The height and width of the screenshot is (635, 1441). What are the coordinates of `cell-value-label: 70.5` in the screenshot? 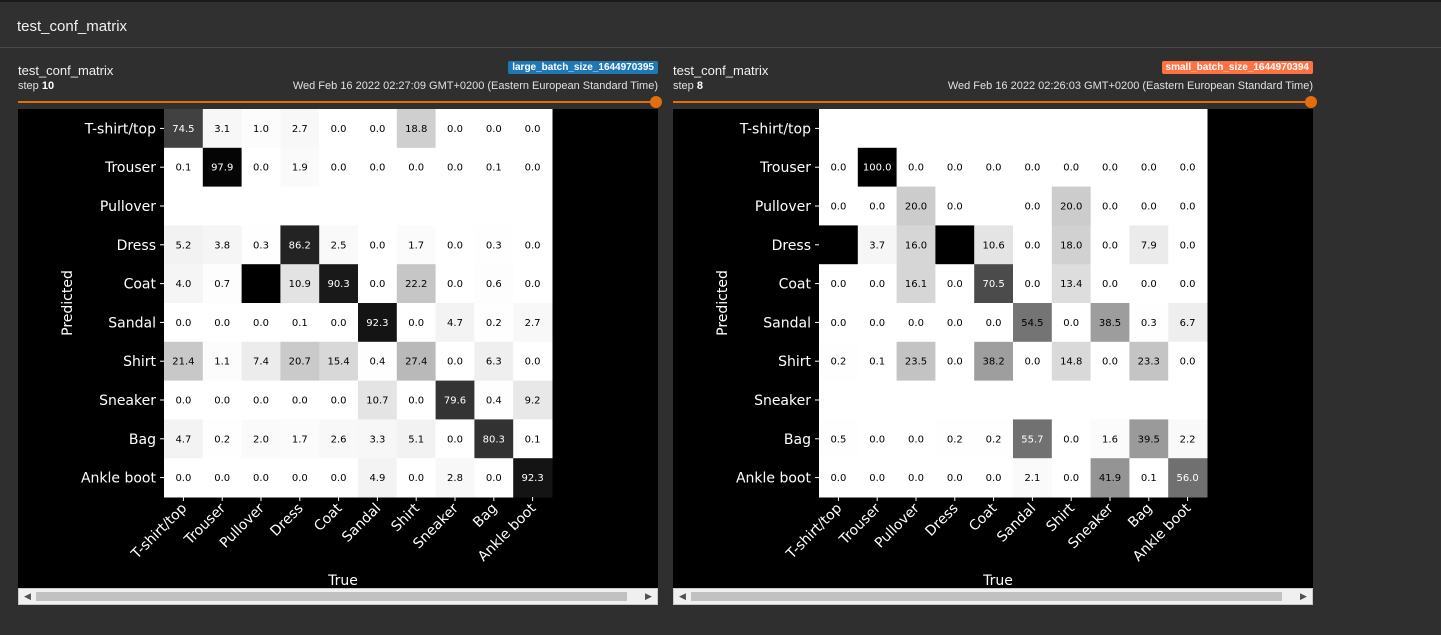 It's located at (993, 284).